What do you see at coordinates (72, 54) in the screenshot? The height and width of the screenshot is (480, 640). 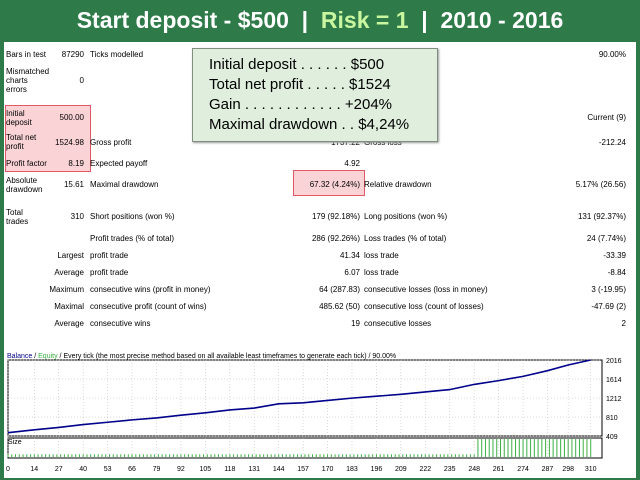 I see `bars-value: 87290` at bounding box center [72, 54].